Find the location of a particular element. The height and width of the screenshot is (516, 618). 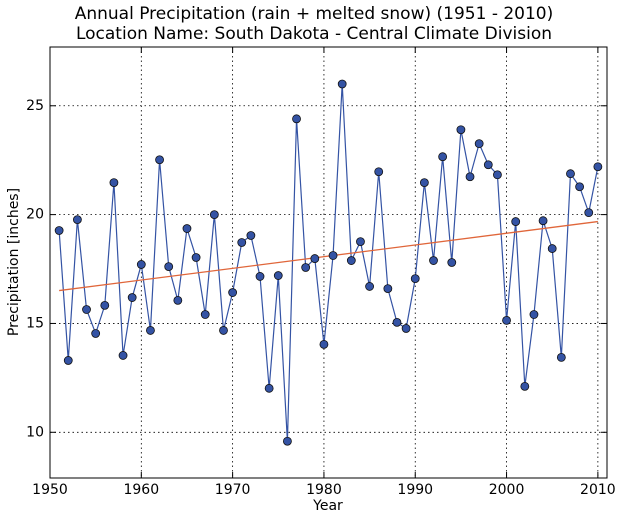

y-tick-label: 15 is located at coordinates (35, 323).